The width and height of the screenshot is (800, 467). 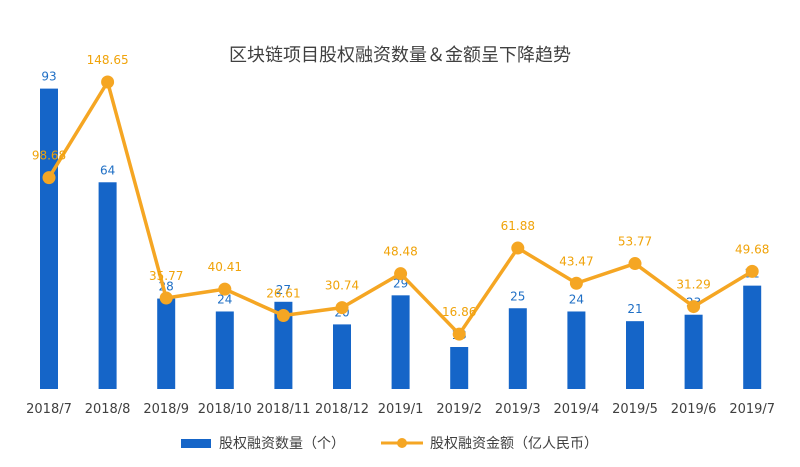 I want to click on line-value-label: 26.61, so click(x=283, y=294).